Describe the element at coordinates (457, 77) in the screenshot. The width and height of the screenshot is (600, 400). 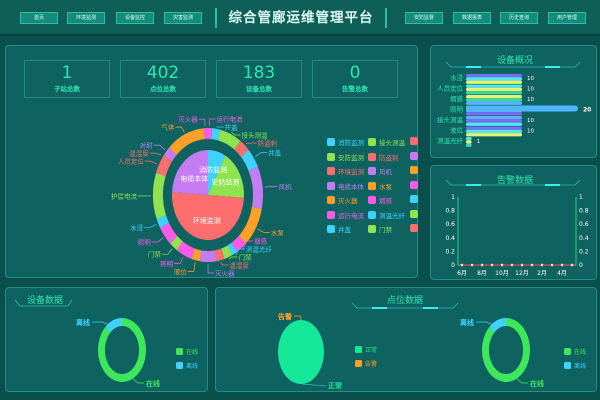
I see `category-label: 水浸` at that location.